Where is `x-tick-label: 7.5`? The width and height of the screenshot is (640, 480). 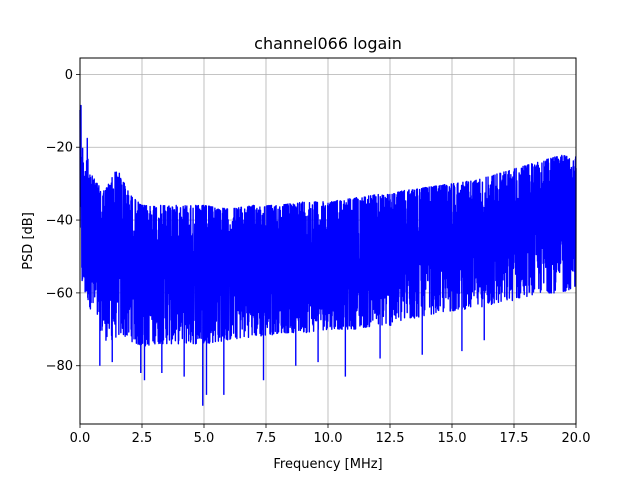 x-tick-label: 7.5 is located at coordinates (266, 438).